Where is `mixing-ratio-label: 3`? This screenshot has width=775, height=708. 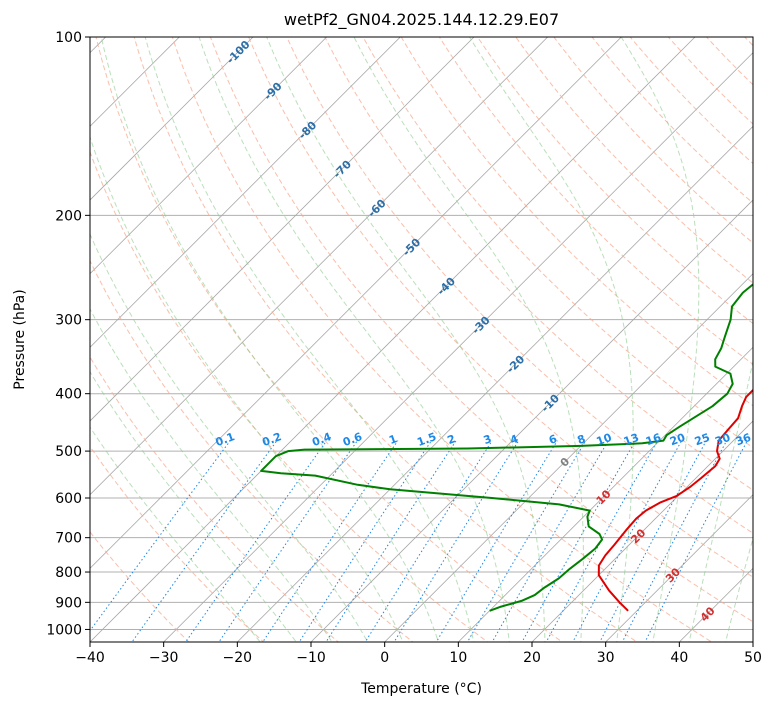 mixing-ratio-label: 3 is located at coordinates (488, 439).